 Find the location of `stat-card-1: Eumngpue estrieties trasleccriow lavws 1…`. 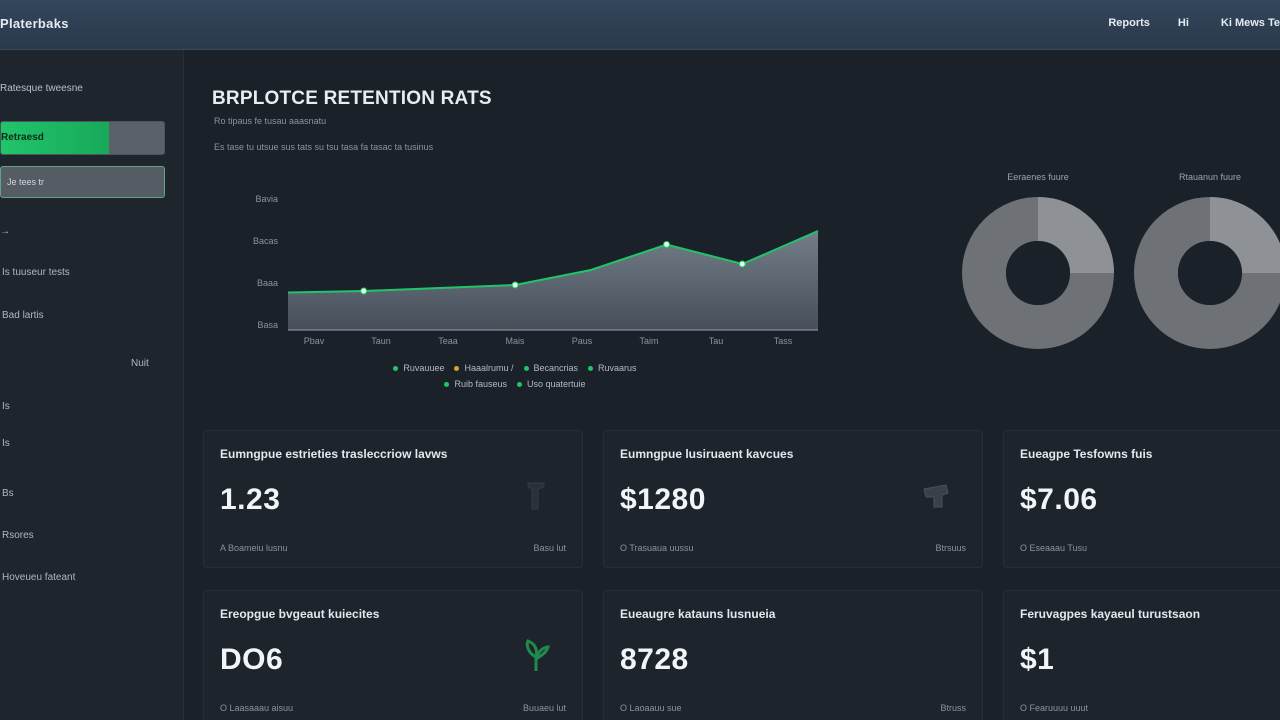

stat-card-1: Eumngpue estrieties trasleccriow lavws 1… is located at coordinates (393, 499).